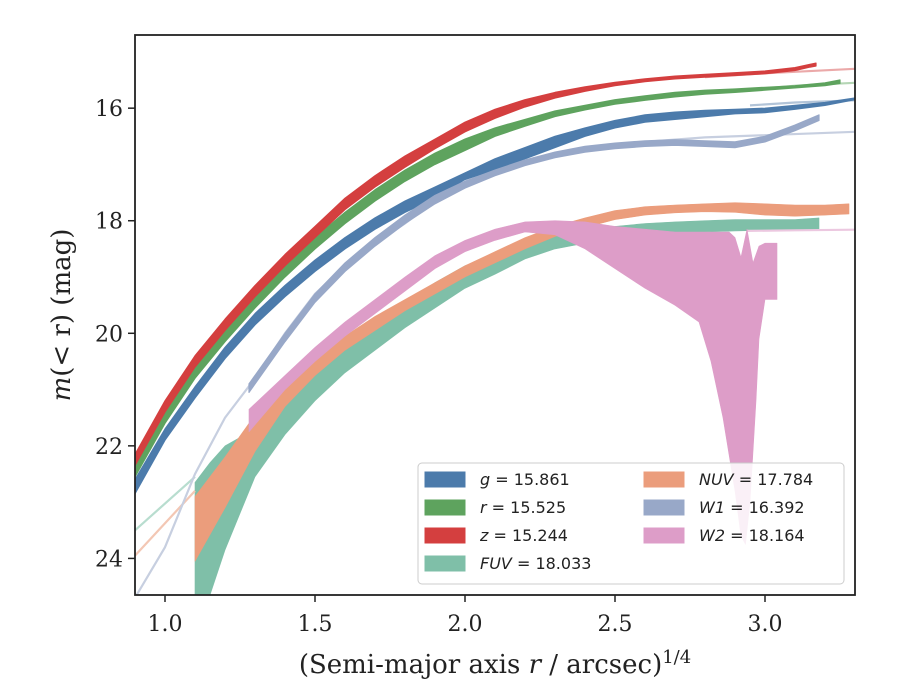 This screenshot has width=900, height=700. I want to click on series-w2-extrapolation, so click(800, 230).